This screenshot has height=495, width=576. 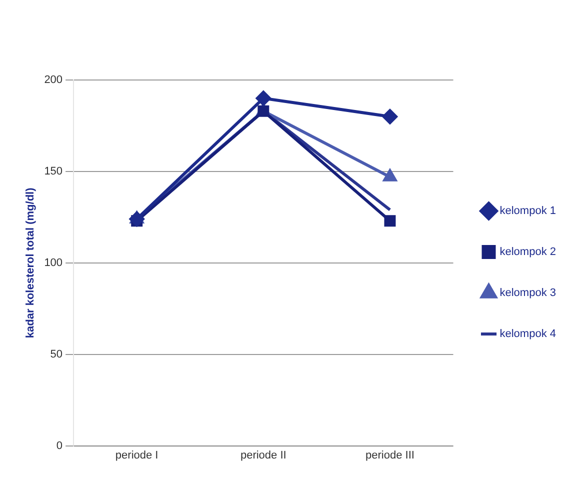 I want to click on x-tick-label: periode I, so click(x=136, y=455).